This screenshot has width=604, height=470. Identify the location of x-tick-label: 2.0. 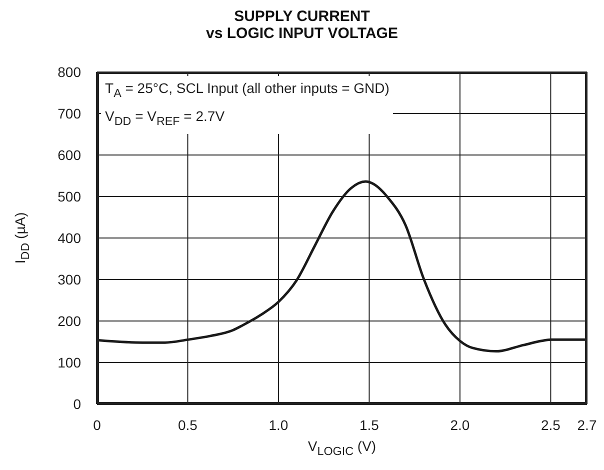
(460, 424).